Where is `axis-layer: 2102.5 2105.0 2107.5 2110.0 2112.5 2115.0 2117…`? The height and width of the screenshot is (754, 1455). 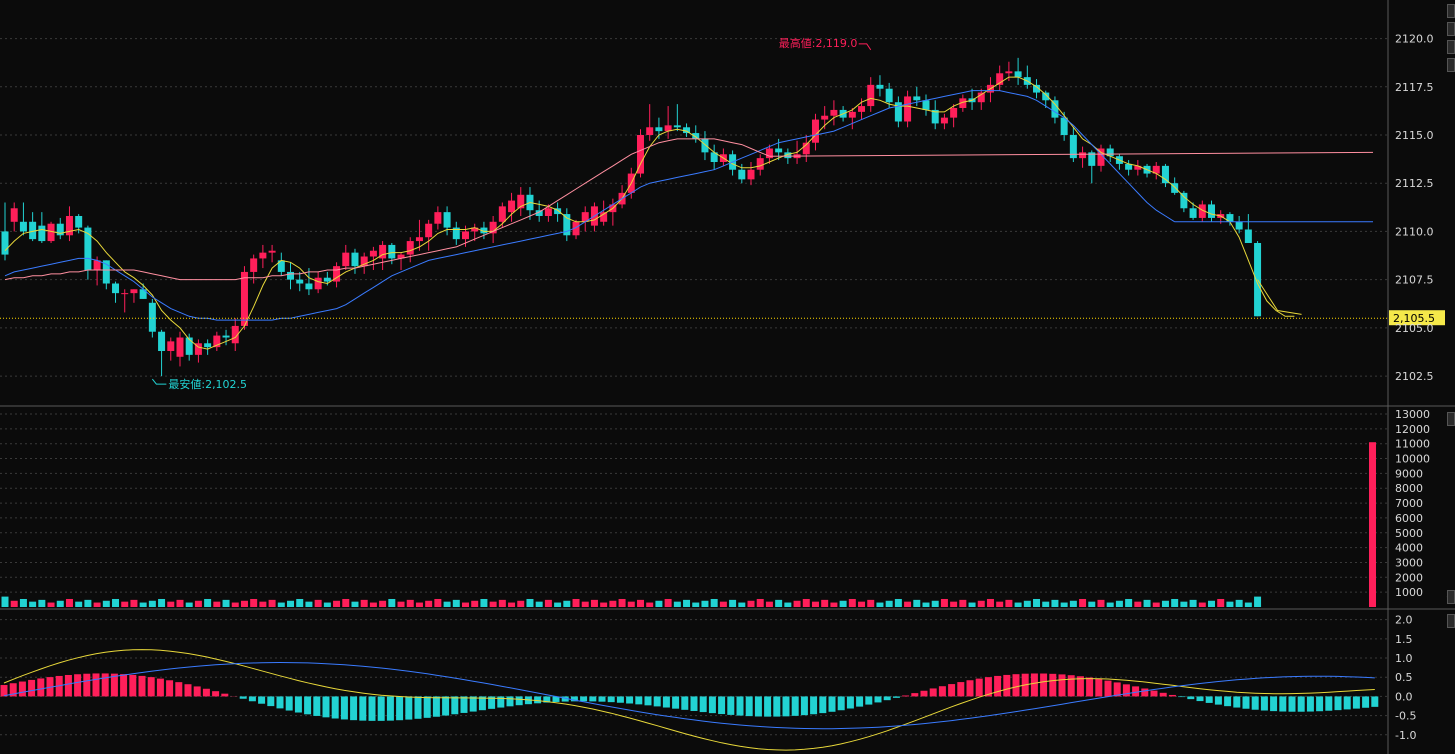
axis-layer: 2102.5 2105.0 2107.5 2110.0 2112.5 2115.0 2117… is located at coordinates (1425, 387).